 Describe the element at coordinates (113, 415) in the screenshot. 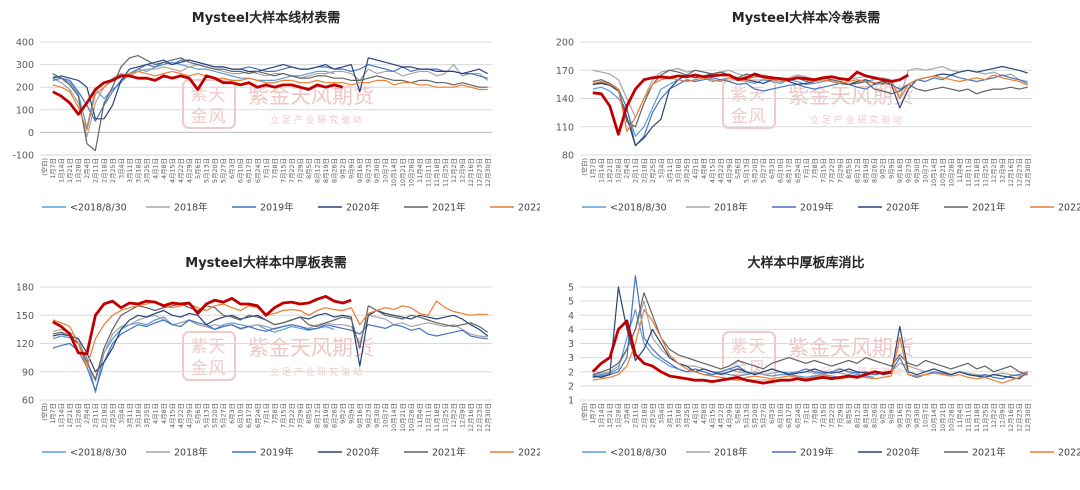

I see `x-tick-label: 2月25日` at that location.